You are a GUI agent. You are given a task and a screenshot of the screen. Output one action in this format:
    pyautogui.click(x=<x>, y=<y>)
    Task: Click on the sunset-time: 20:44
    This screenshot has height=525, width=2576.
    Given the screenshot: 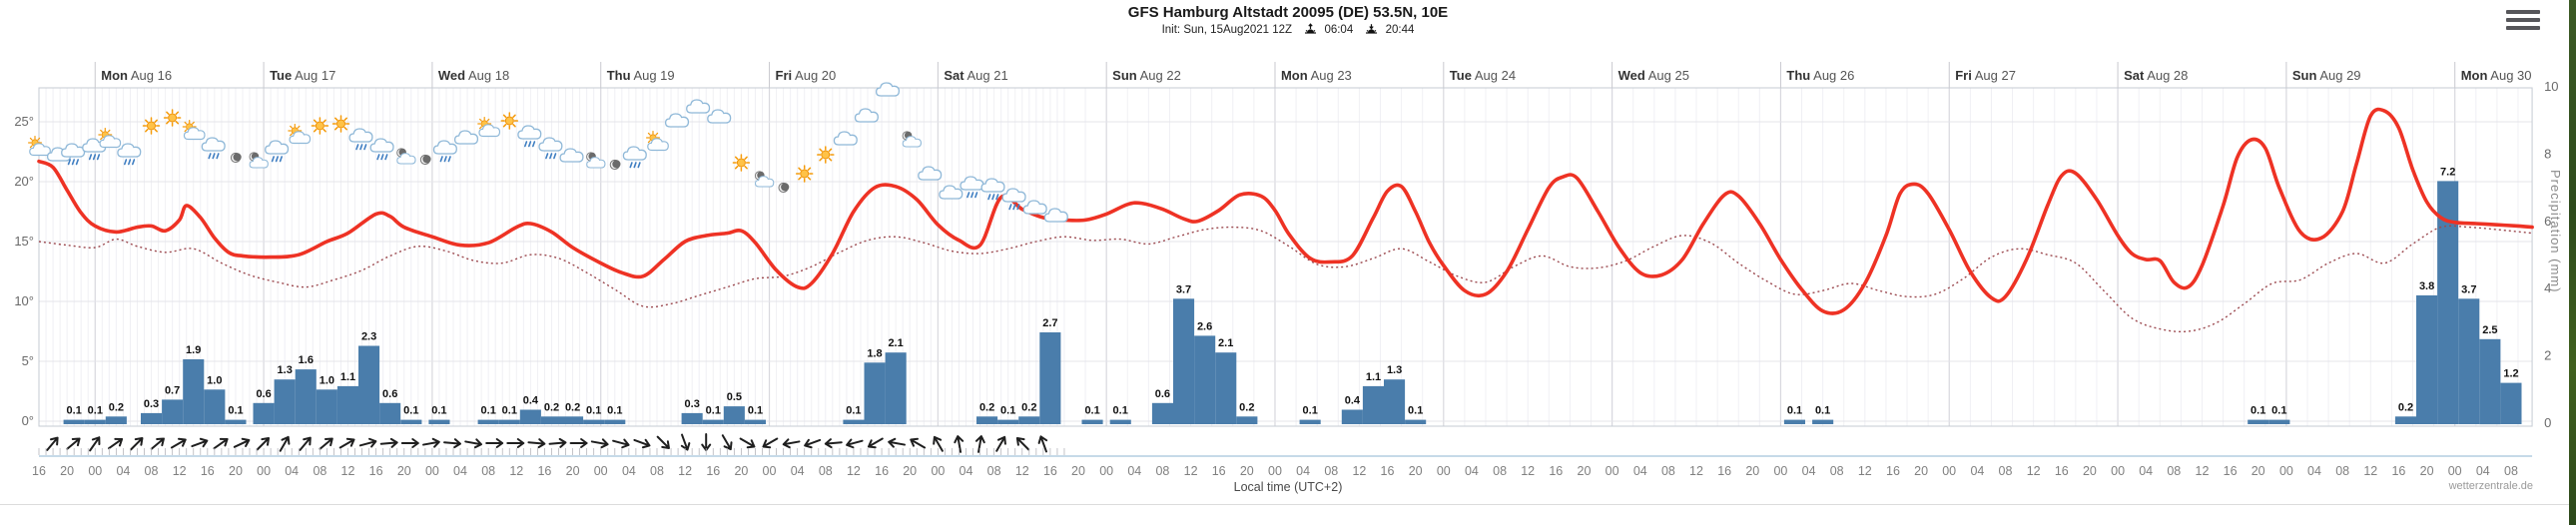 What is the action you would take?
    pyautogui.click(x=1400, y=30)
    